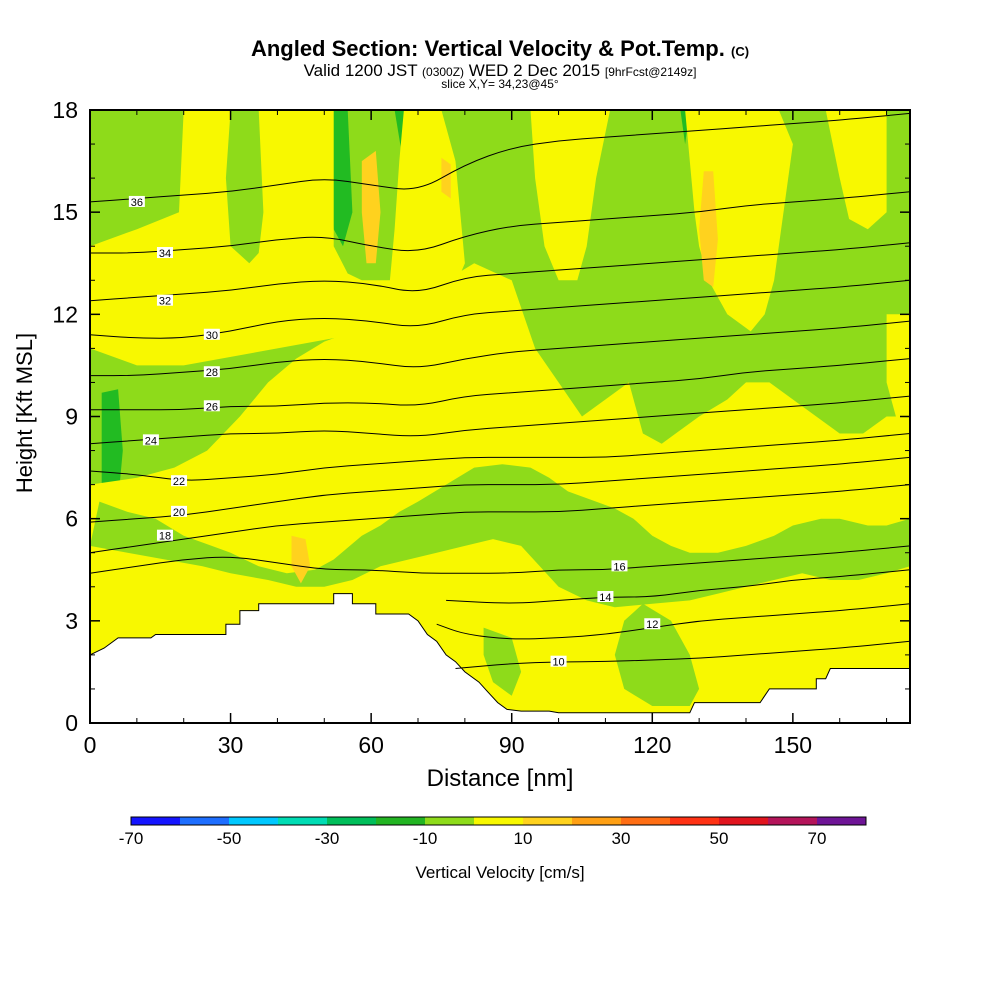 The width and height of the screenshot is (1000, 1000). I want to click on colorbar: -70 -50 -30 -10 10 30 50 70, so click(493, 832).